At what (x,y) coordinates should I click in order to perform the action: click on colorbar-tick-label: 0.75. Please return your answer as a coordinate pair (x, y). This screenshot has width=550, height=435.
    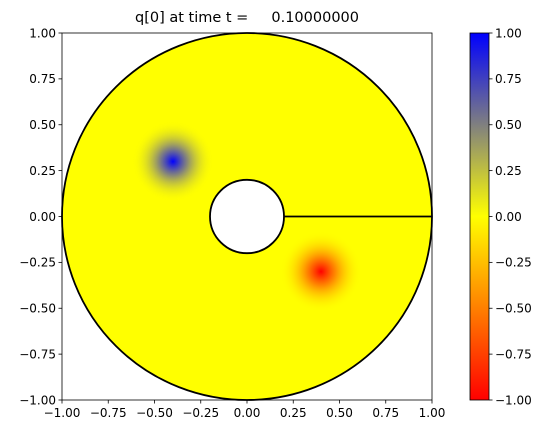
    Looking at the image, I should click on (508, 79).